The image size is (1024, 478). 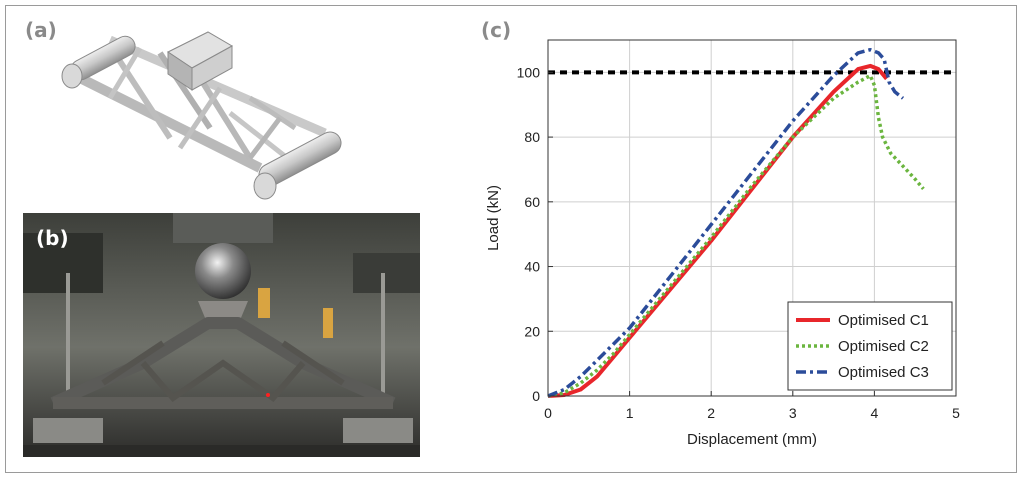 What do you see at coordinates (752, 439) in the screenshot?
I see `x-axis-label: Displacement (mm)` at bounding box center [752, 439].